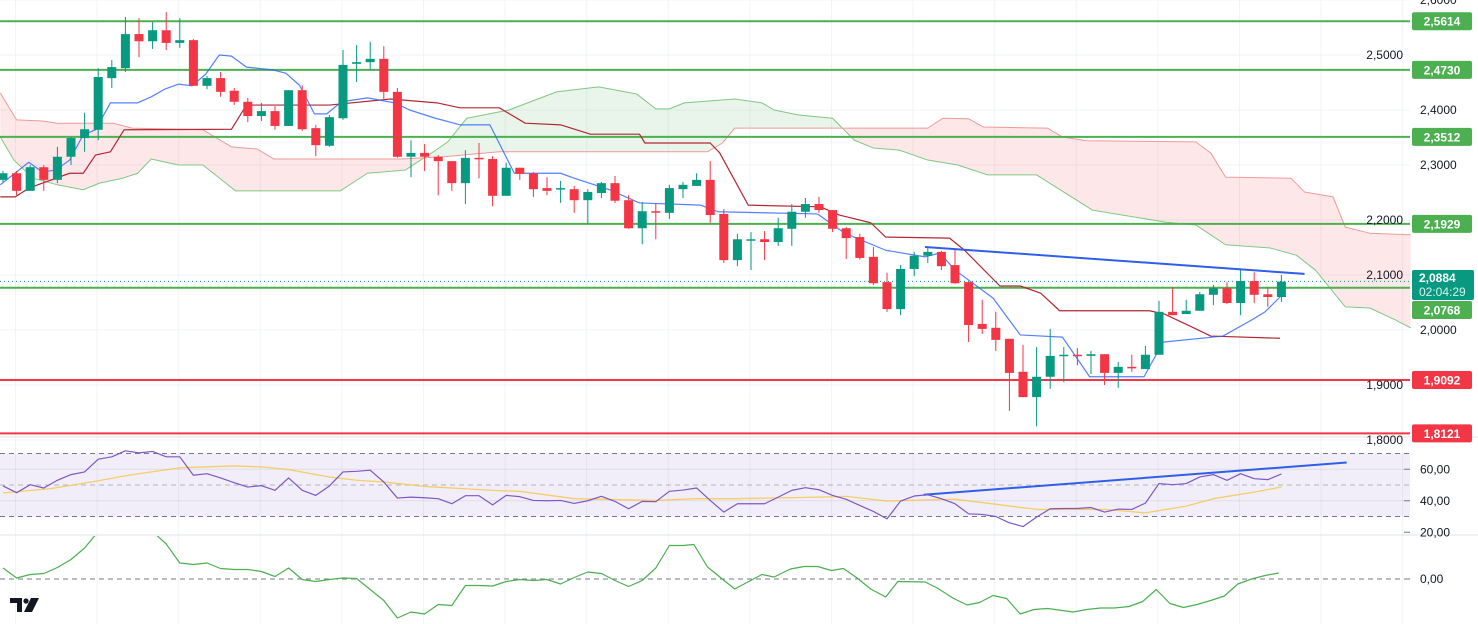 The height and width of the screenshot is (624, 1478). What do you see at coordinates (24, 605) in the screenshot?
I see `tradingview-logo` at bounding box center [24, 605].